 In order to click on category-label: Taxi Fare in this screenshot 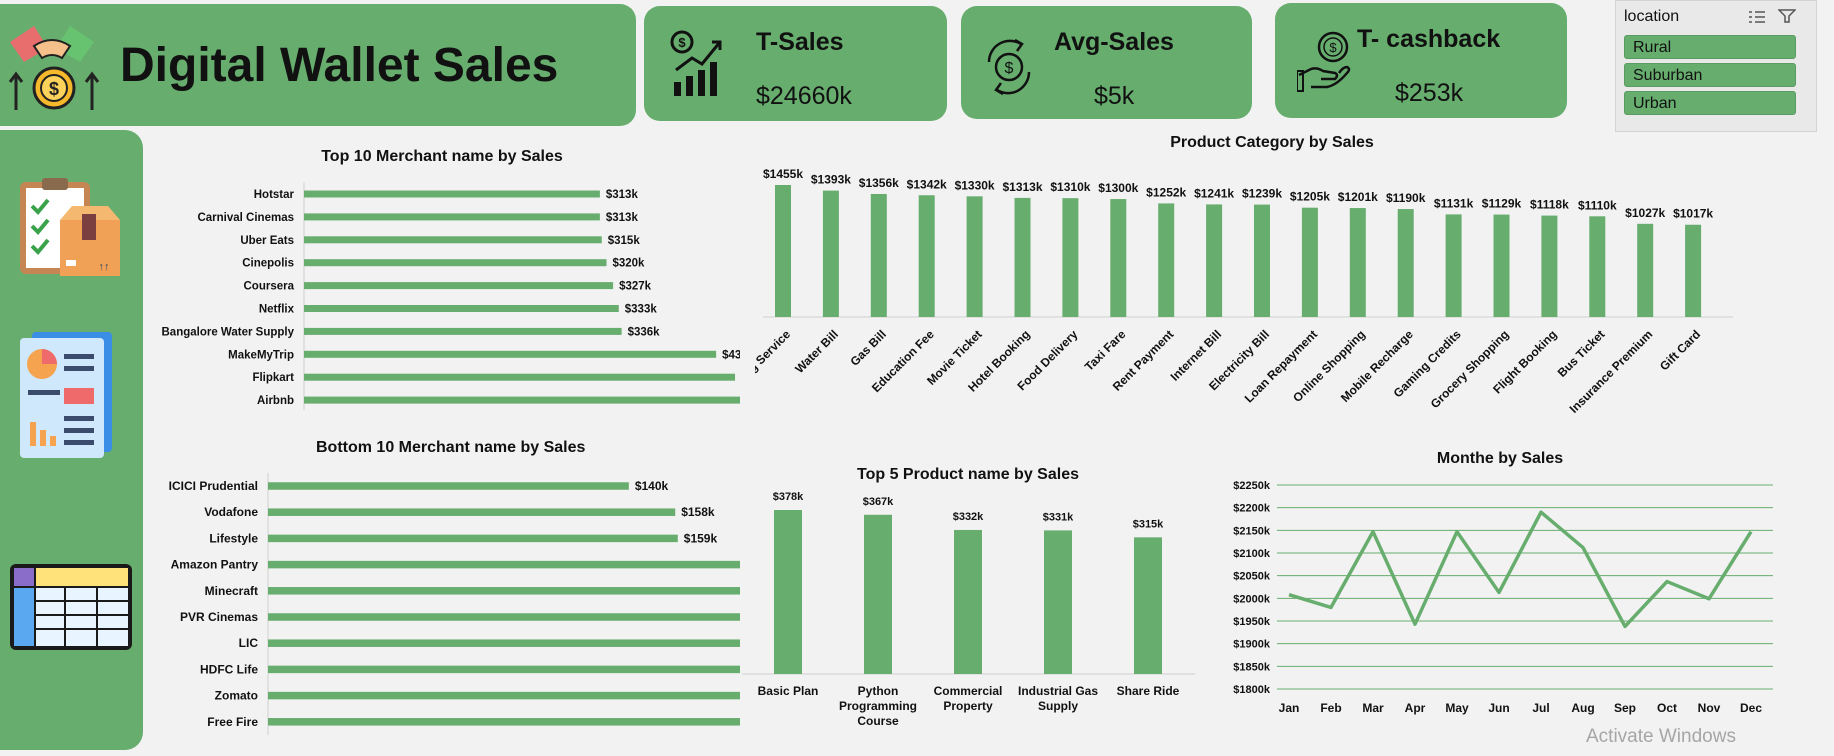, I will do `click(1105, 350)`.